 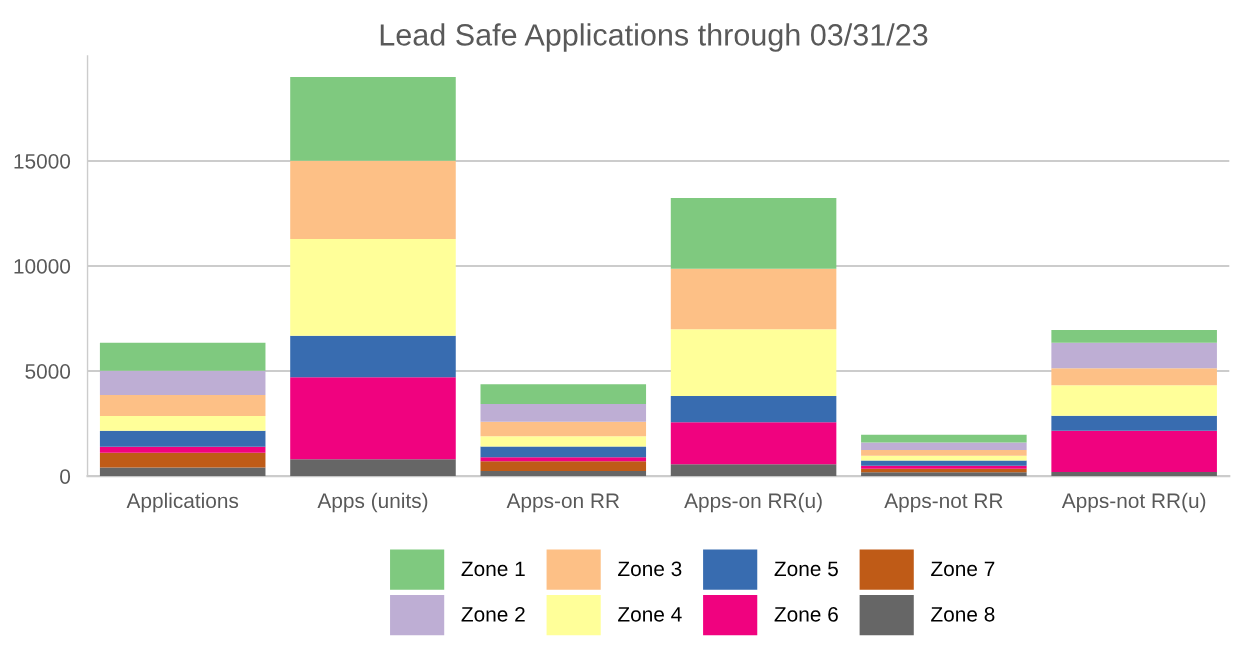 What do you see at coordinates (806, 569) in the screenshot?
I see `legend-label: Zone 5` at bounding box center [806, 569].